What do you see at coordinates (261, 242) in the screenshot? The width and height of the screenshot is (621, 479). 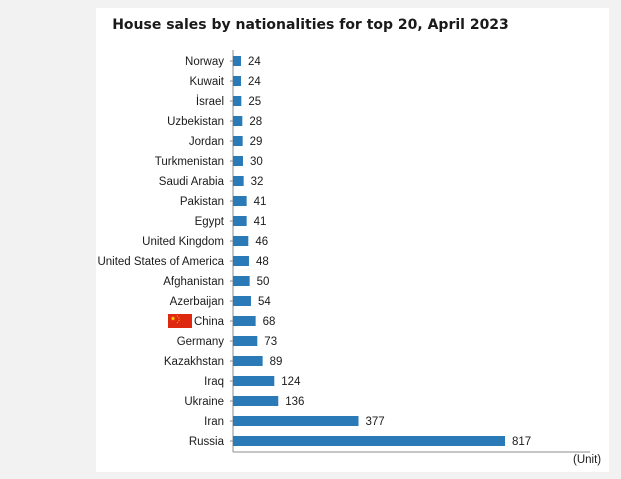 I see `value-label: 46` at bounding box center [261, 242].